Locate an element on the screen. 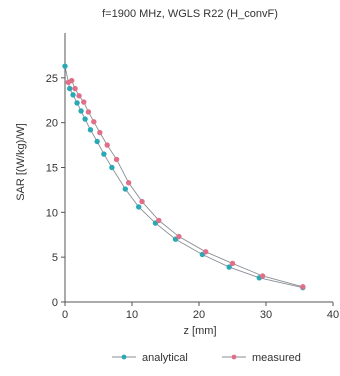 Image resolution: width=340 pixels, height=376 pixels. y-tick-label: 5 is located at coordinates (55, 258).